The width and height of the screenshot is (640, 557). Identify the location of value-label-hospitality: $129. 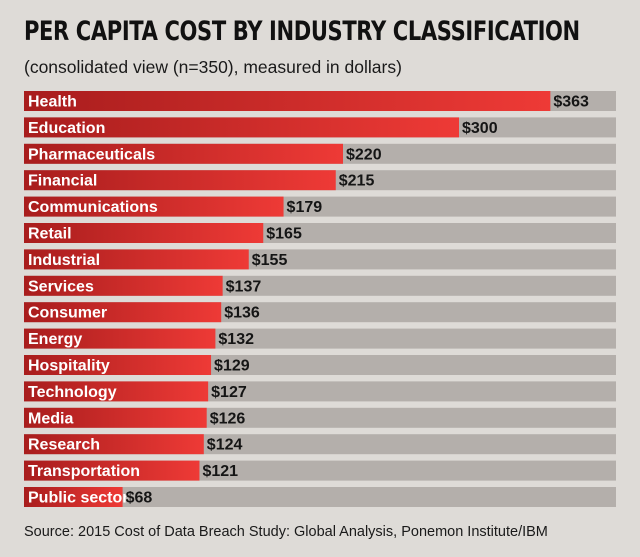
(232, 366).